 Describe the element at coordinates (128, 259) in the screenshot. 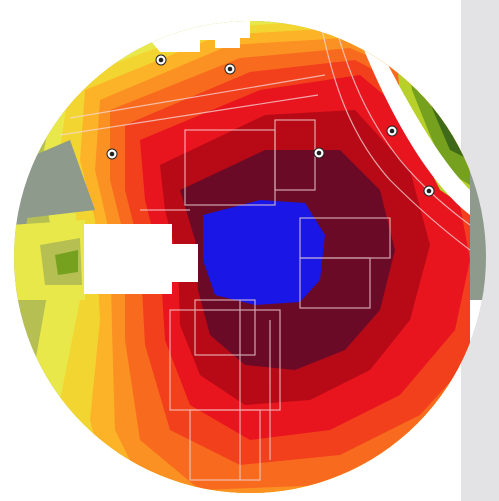

I see `building-left` at that location.